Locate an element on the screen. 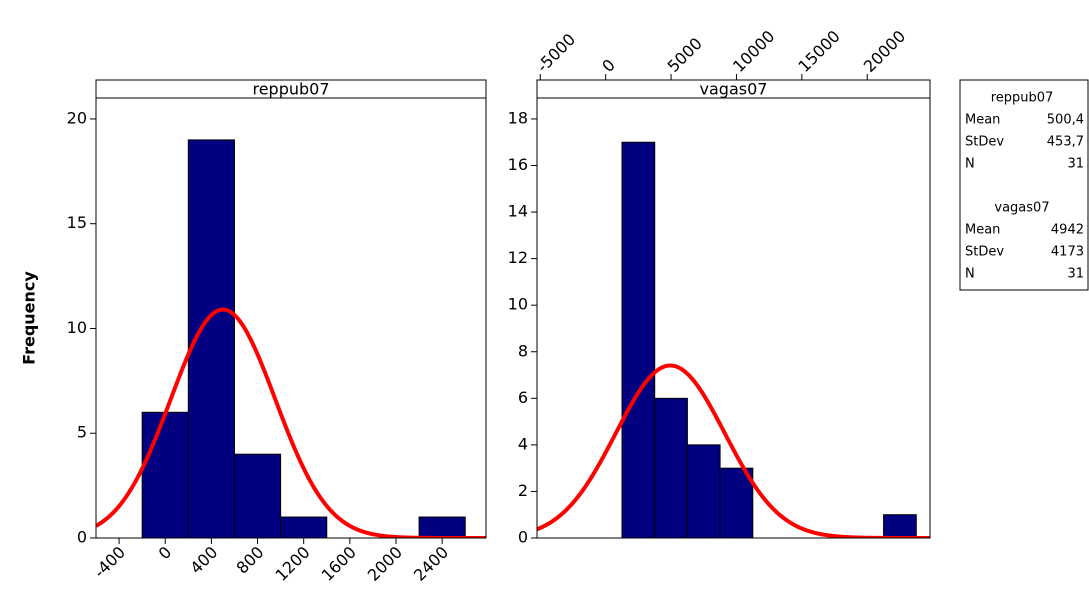 The image size is (1089, 607). y-tick-label: 5 is located at coordinates (82, 432).